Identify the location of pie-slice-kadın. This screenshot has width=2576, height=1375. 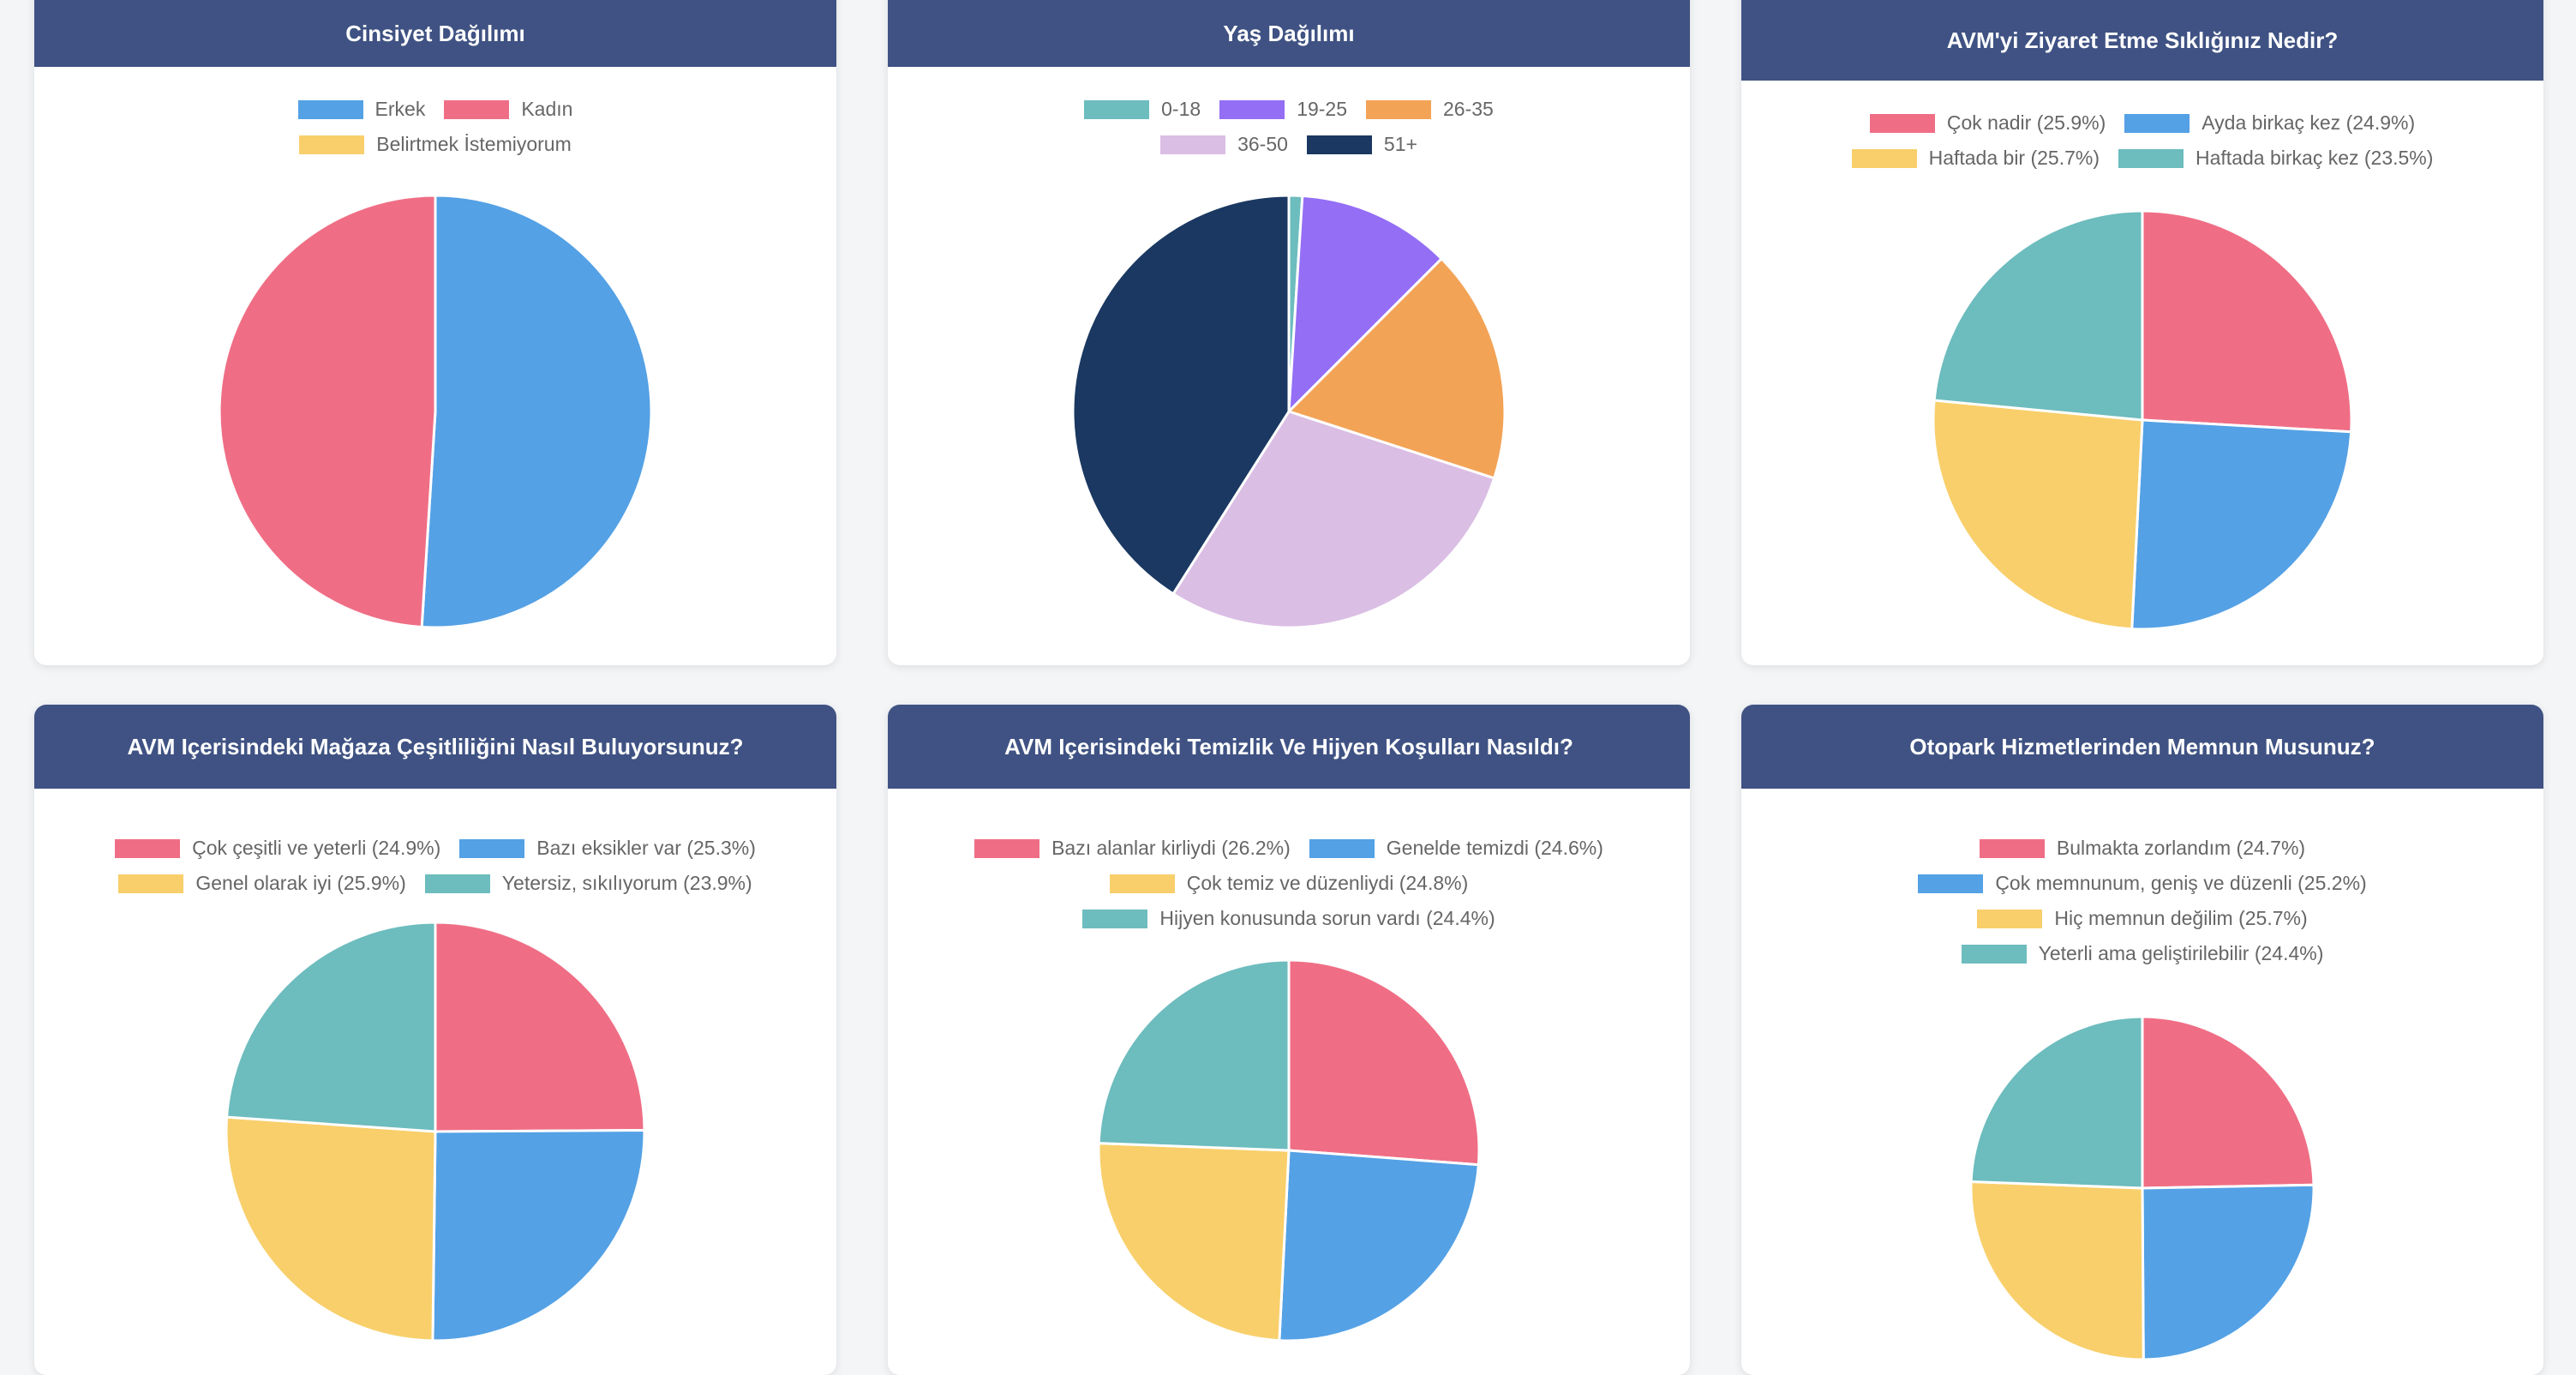
(327, 411).